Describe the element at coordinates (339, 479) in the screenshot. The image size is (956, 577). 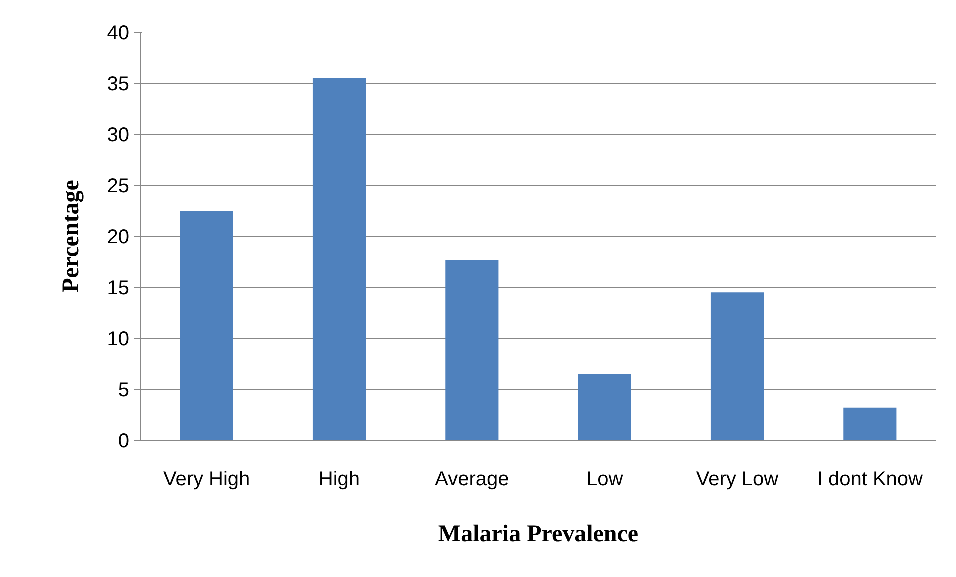
I see `x-tick-label: High` at that location.